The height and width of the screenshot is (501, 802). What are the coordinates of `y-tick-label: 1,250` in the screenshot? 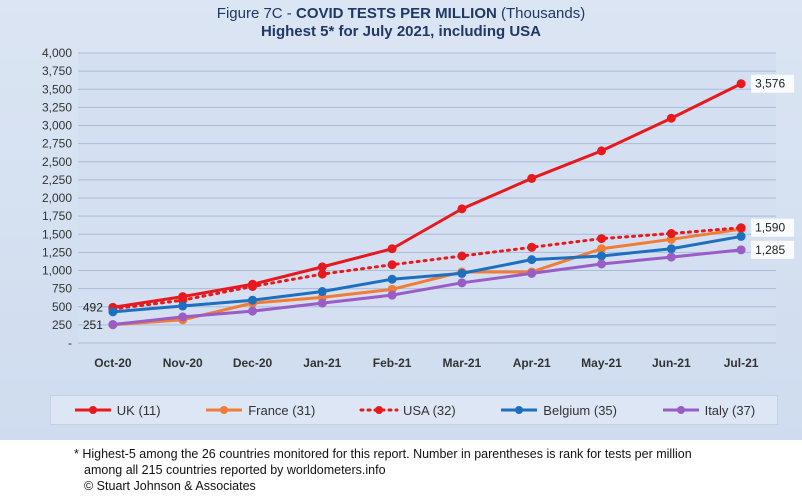 It's located at (57, 252).